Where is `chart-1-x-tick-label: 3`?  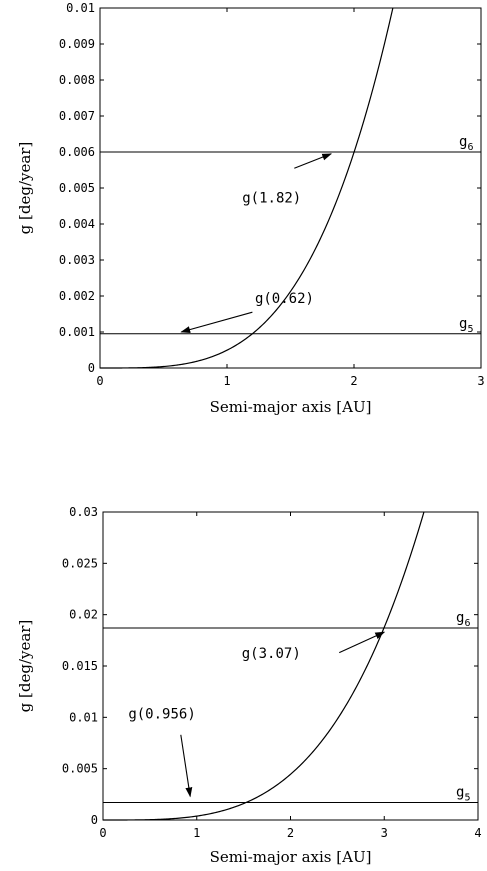 chart-1-x-tick-label: 3 is located at coordinates (384, 833).